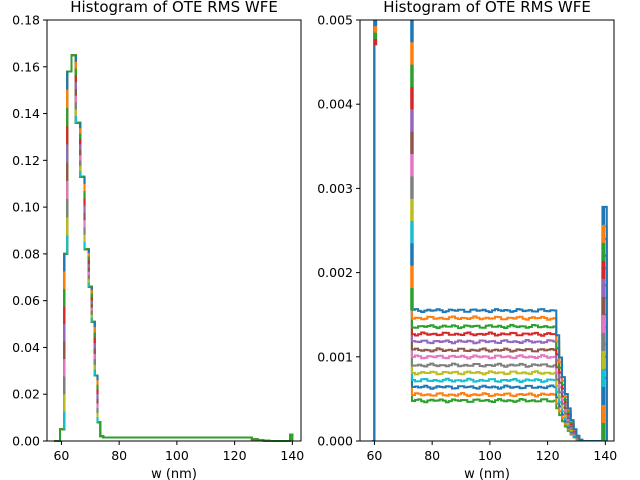 Image resolution: width=640 pixels, height=480 pixels. I want to click on left-x-ticks: 60 80 100 120 140, so click(178, 452).